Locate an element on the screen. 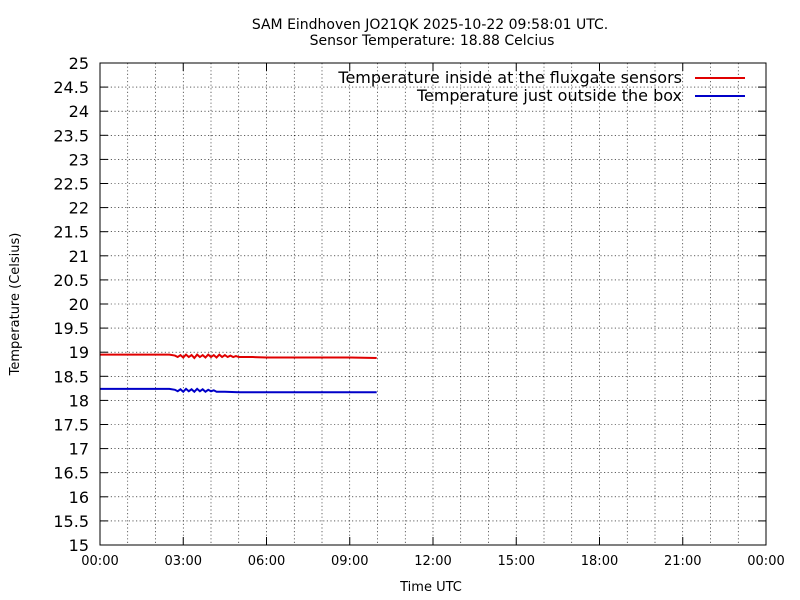 The width and height of the screenshot is (800, 600). y-tick-label: 17.5 is located at coordinates (71, 425).